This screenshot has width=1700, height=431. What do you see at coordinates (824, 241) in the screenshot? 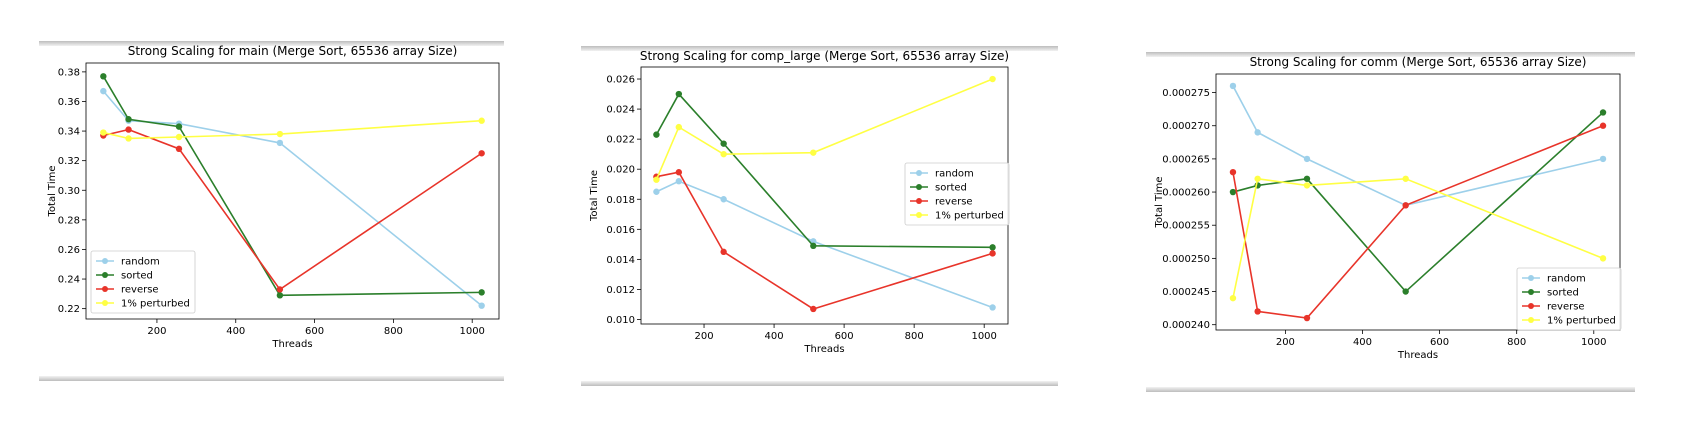
I see `series-reverse` at bounding box center [824, 241].